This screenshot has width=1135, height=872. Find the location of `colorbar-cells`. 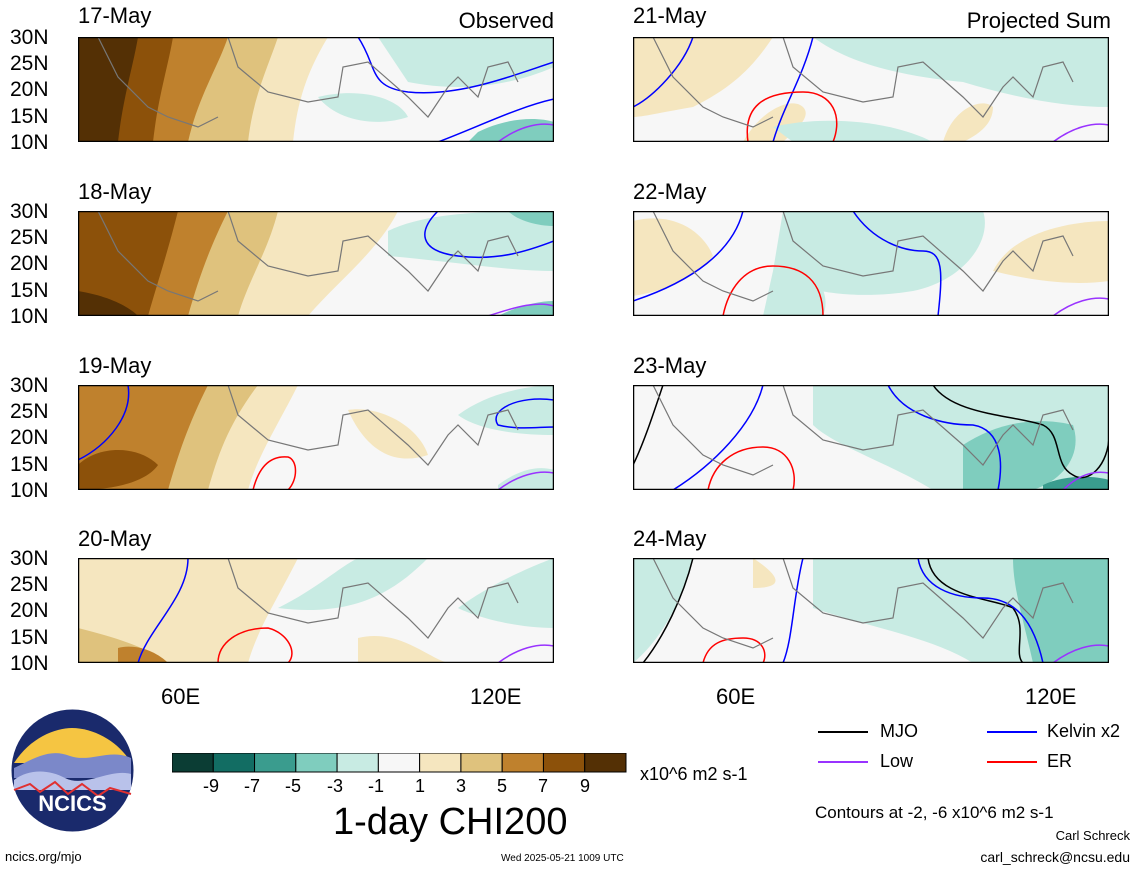

colorbar-cells is located at coordinates (399, 763).